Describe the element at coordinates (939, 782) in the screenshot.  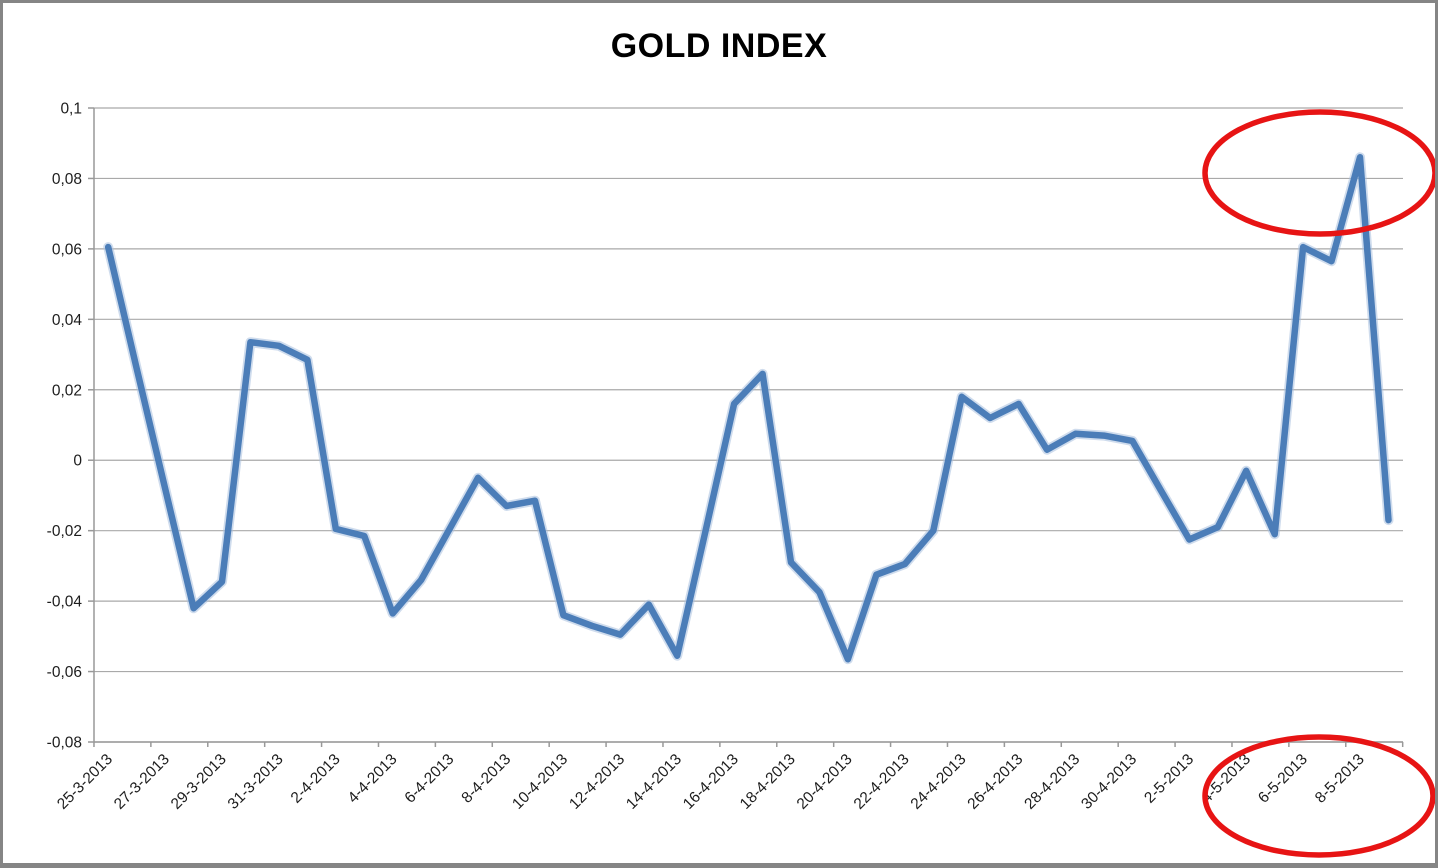
I see `x-tick-label: 24-4-2013` at that location.